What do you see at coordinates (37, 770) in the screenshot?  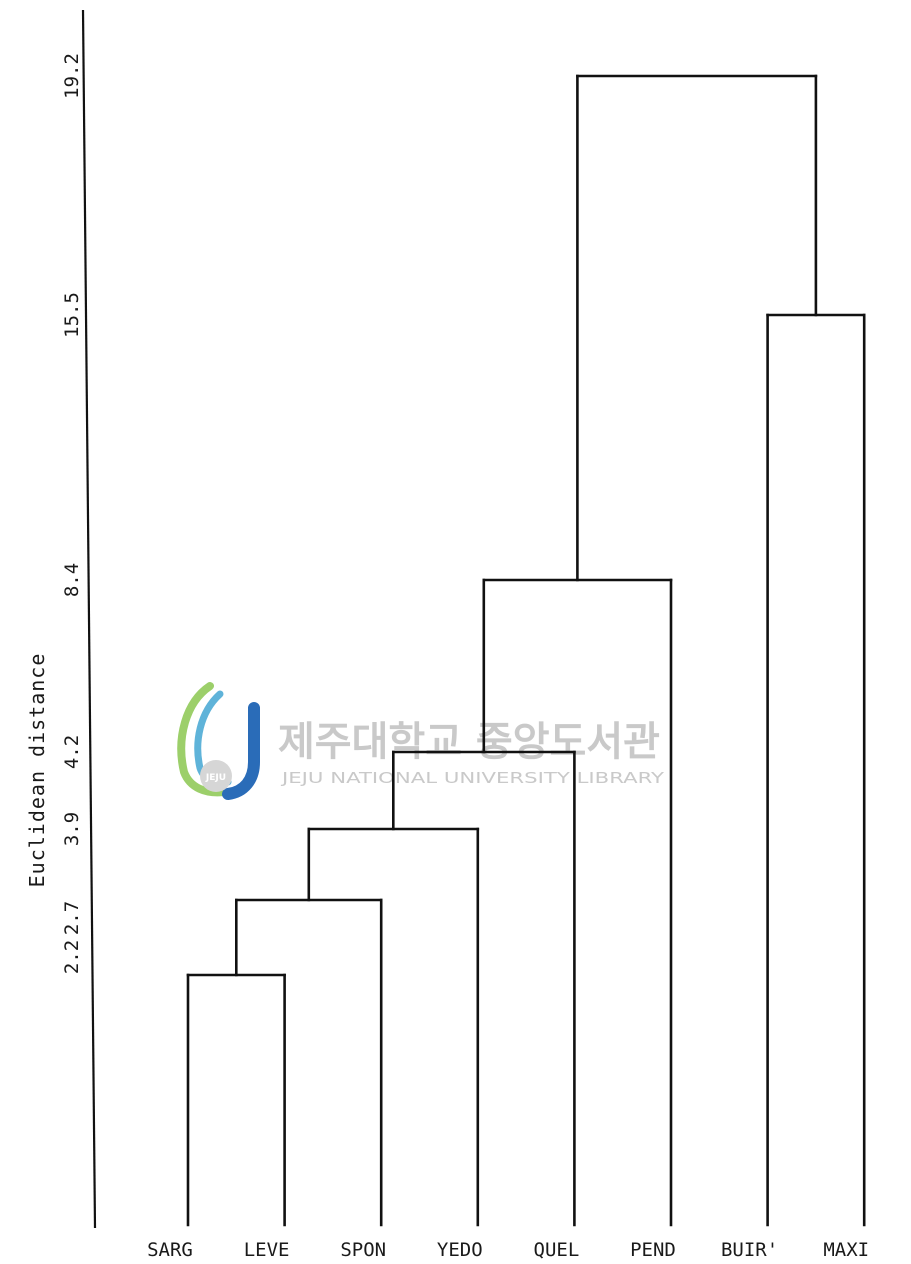 I see `y-axis-title: Euclidean distance` at bounding box center [37, 770].